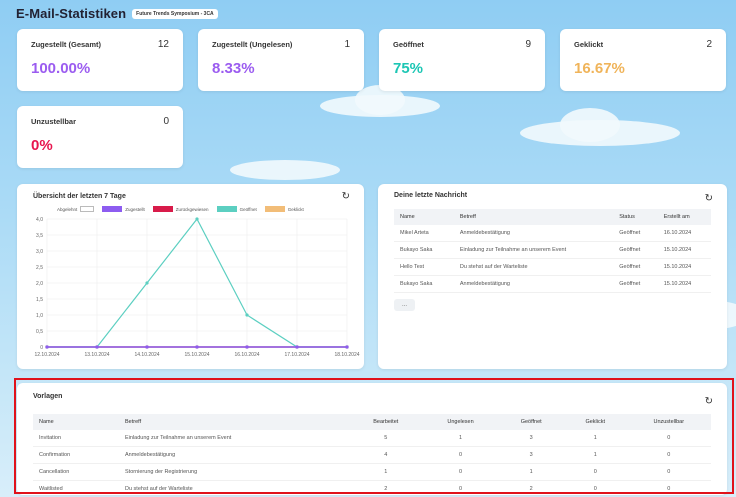 The image size is (736, 497). Describe the element at coordinates (386, 422) in the screenshot. I see `column-header: Bearbeitet` at that location.